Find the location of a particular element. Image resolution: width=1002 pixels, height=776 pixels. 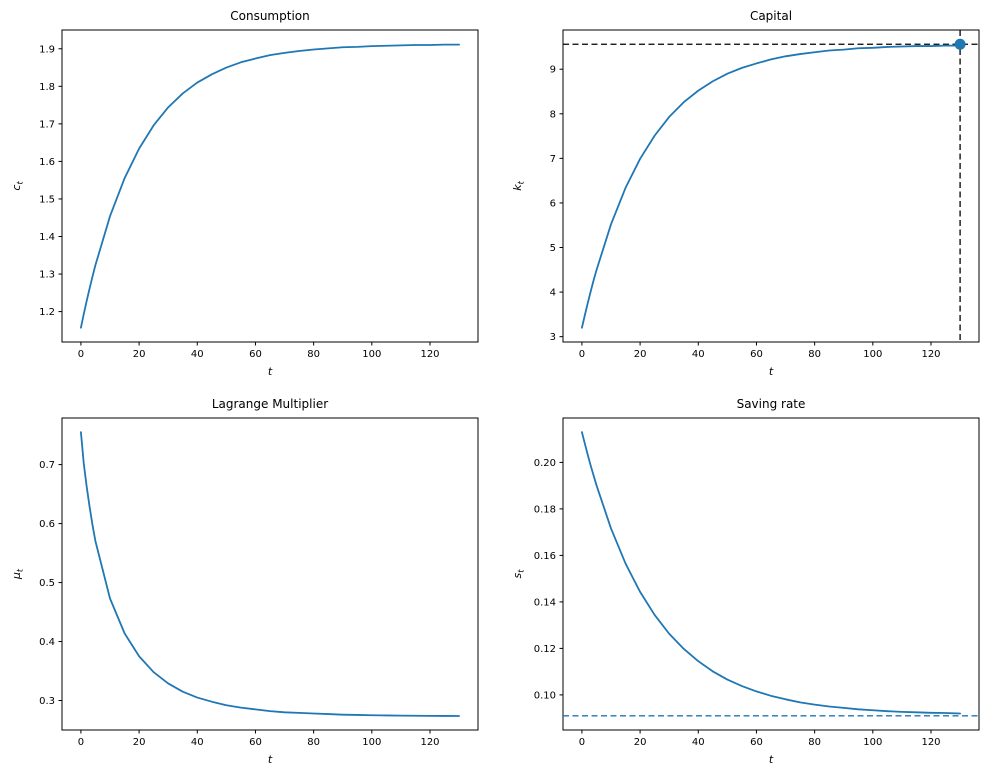

y-tick-label: 1.2 is located at coordinates (47, 312).